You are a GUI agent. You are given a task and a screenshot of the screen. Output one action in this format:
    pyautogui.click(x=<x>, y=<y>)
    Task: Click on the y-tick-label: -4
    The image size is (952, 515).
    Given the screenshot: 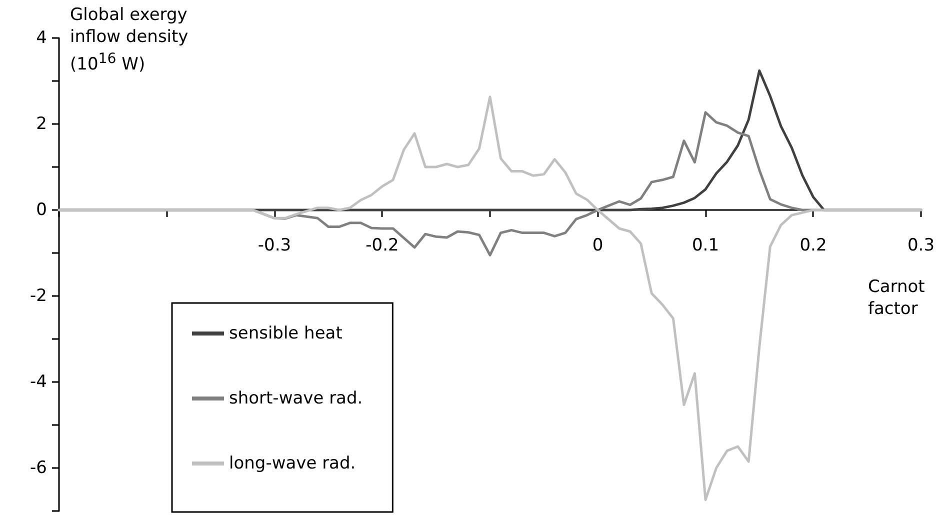 What is the action you would take?
    pyautogui.click(x=38, y=382)
    